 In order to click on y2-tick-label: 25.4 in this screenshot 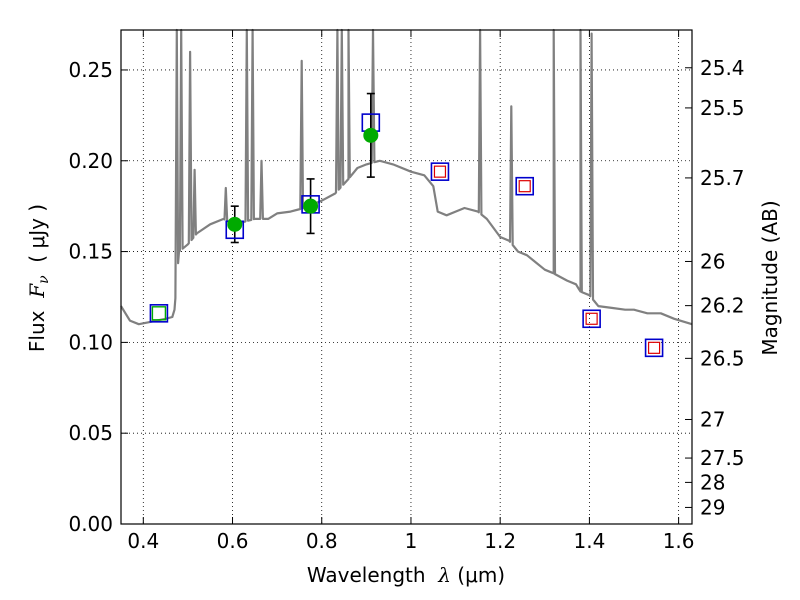, I will do `click(722, 68)`.